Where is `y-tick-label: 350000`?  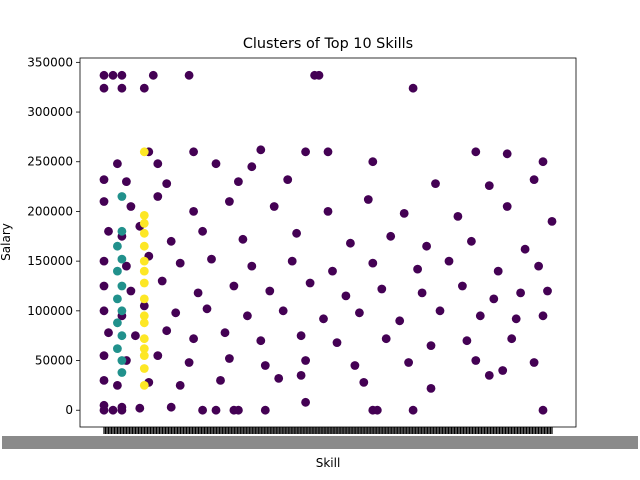
y-tick-label: 350000 is located at coordinates (50, 62).